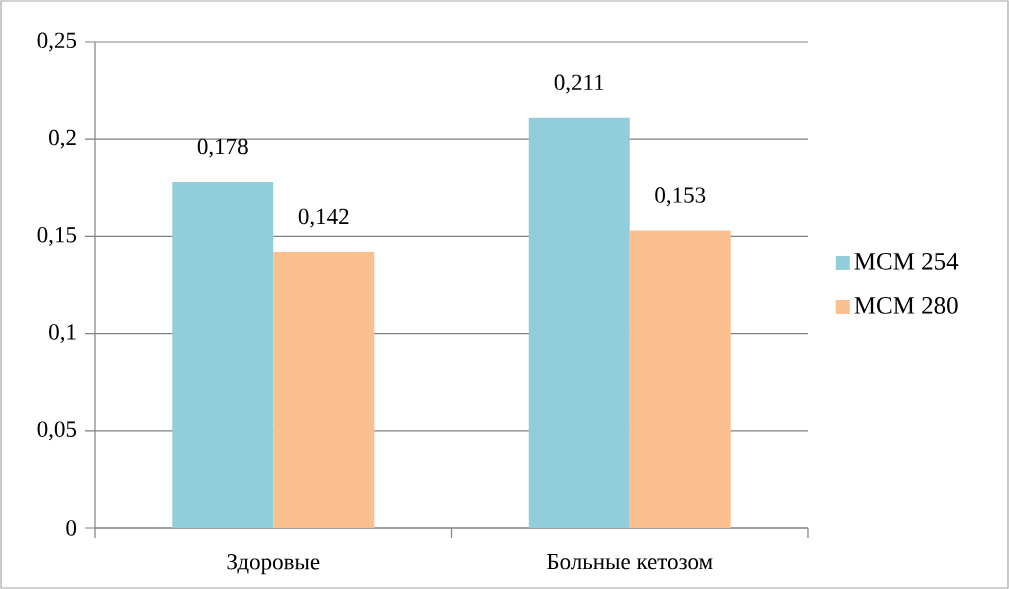  What do you see at coordinates (57, 431) in the screenshot?
I see `y-tick-label: 0,05` at bounding box center [57, 431].